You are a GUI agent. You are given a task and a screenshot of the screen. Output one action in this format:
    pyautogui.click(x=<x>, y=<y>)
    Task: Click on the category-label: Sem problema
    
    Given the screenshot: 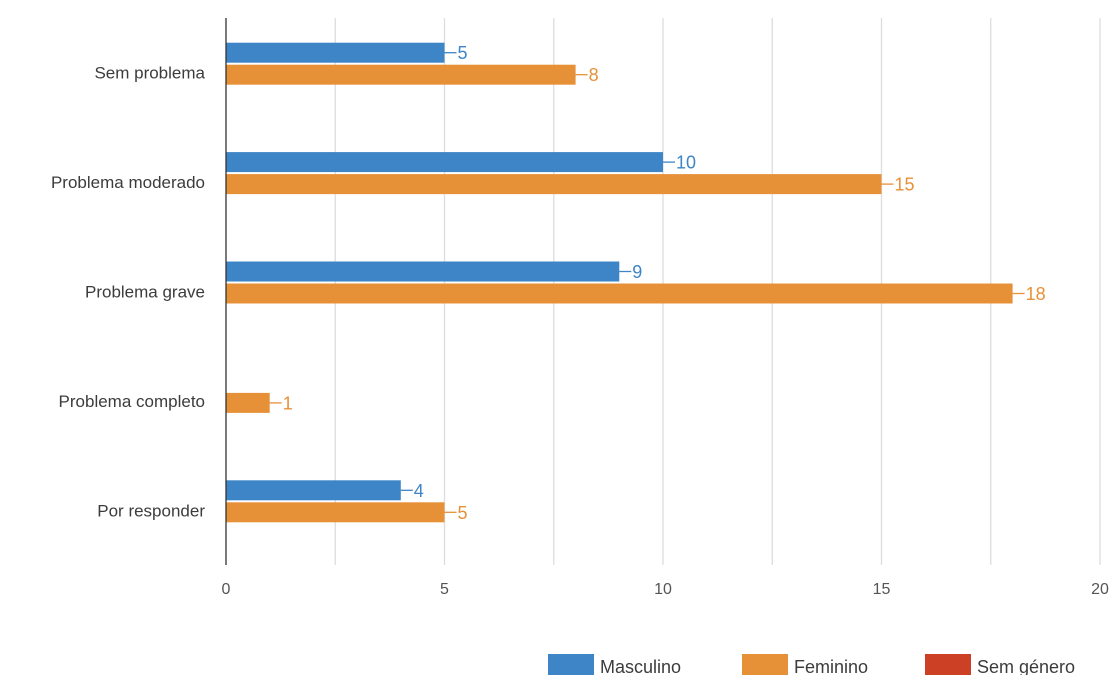 What is the action you would take?
    pyautogui.click(x=149, y=73)
    